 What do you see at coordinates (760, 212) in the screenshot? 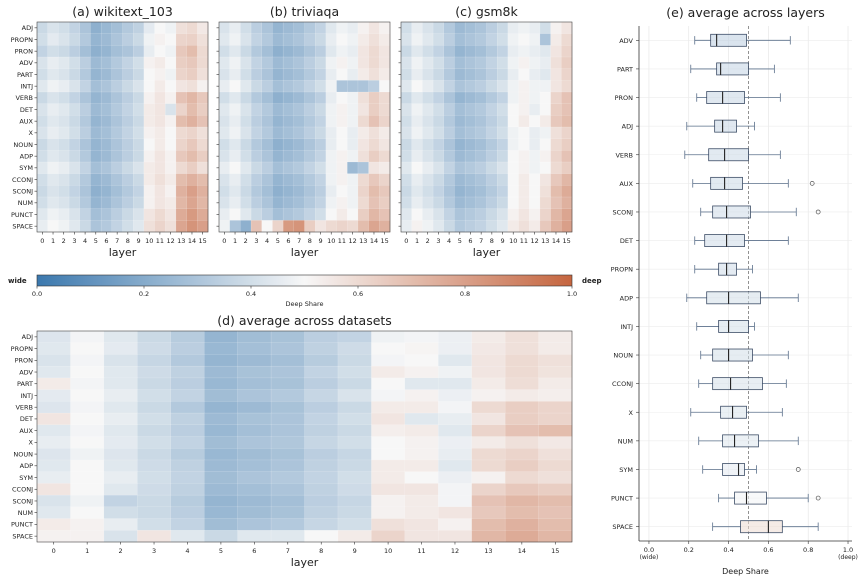
I see `box-sconj` at bounding box center [760, 212].